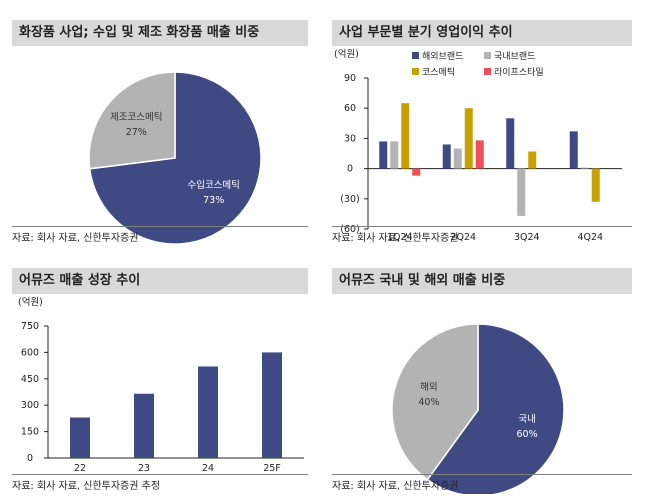  Describe the element at coordinates (463, 237) in the screenshot. I see `x-tick-label: 2Q24` at that location.